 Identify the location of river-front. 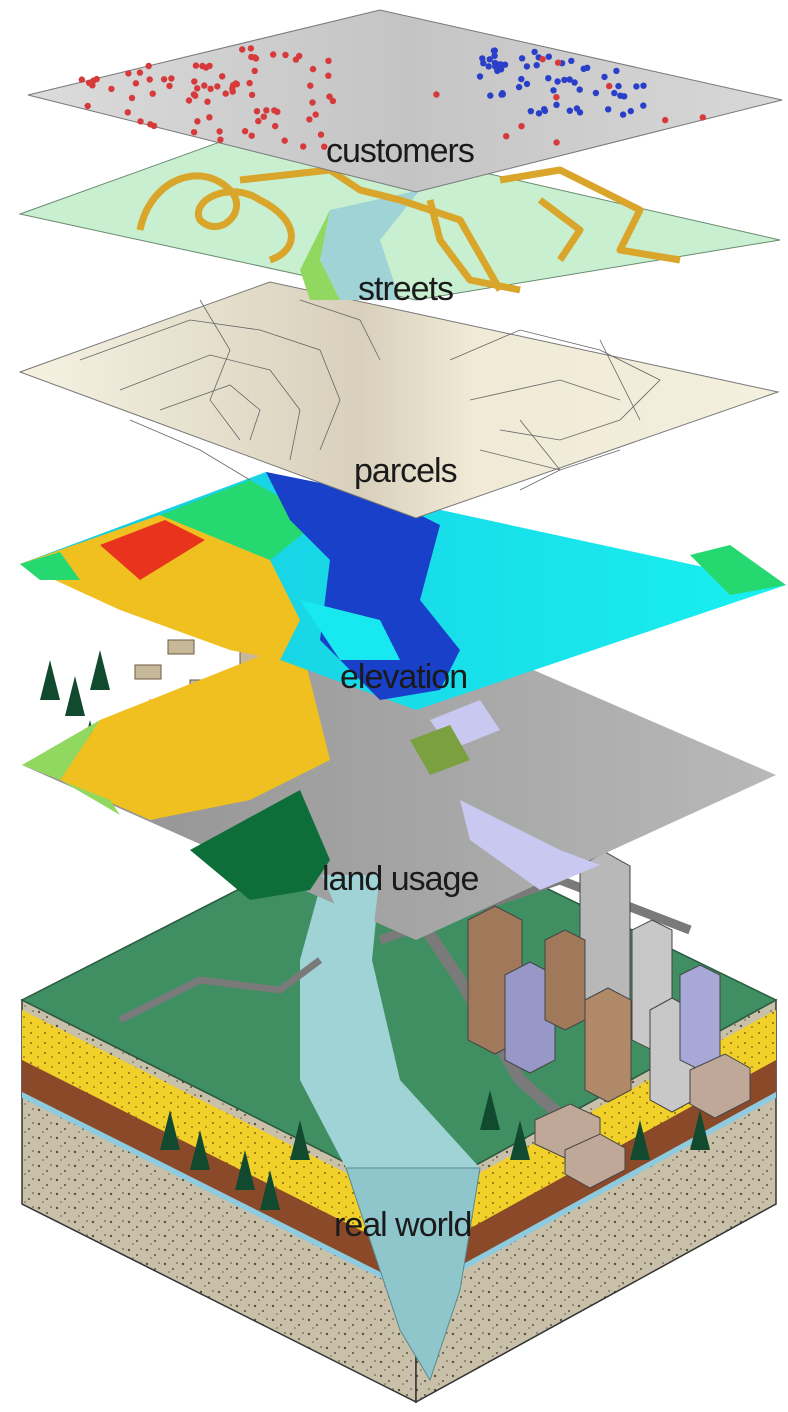
(413, 1274).